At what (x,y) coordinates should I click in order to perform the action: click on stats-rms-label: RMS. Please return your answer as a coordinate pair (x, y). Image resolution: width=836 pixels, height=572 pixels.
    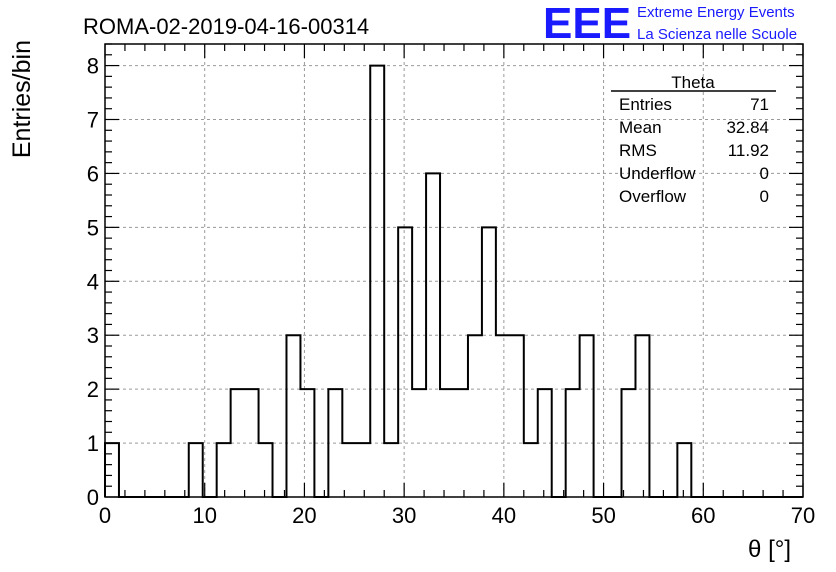
    Looking at the image, I should click on (638, 150).